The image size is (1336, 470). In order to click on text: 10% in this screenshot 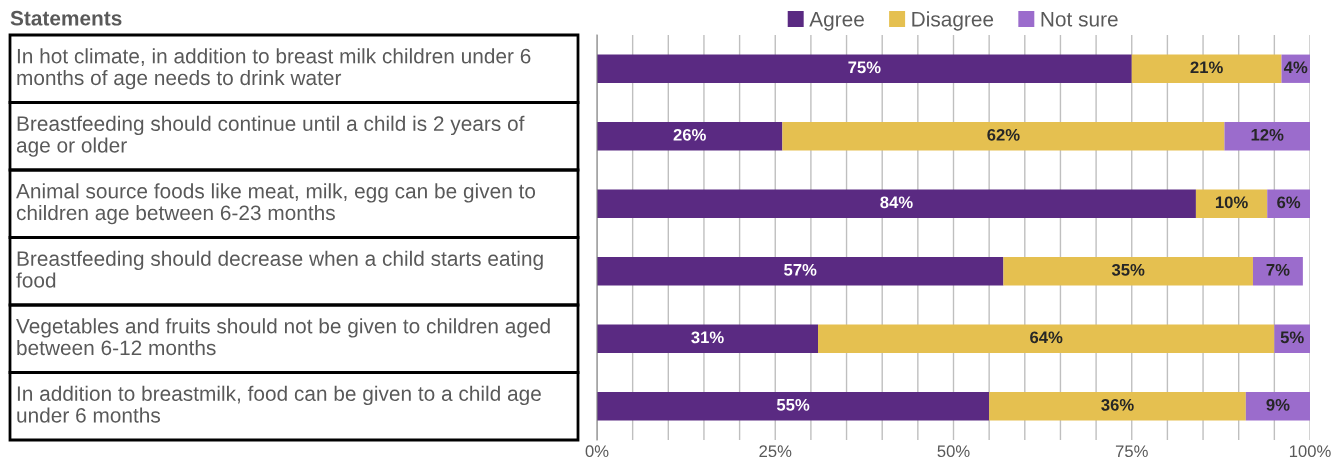, I will do `click(1231, 202)`.